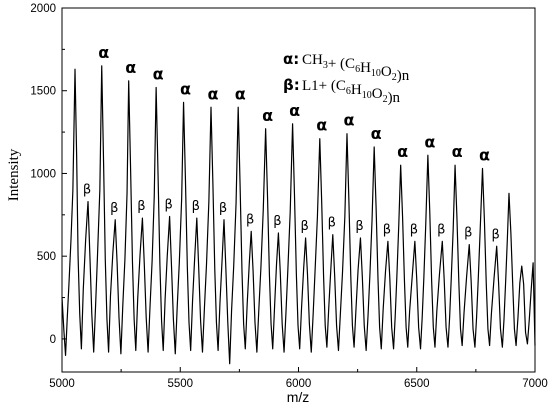 The image size is (550, 408). I want to click on x-tick-label: 6500, so click(417, 384).